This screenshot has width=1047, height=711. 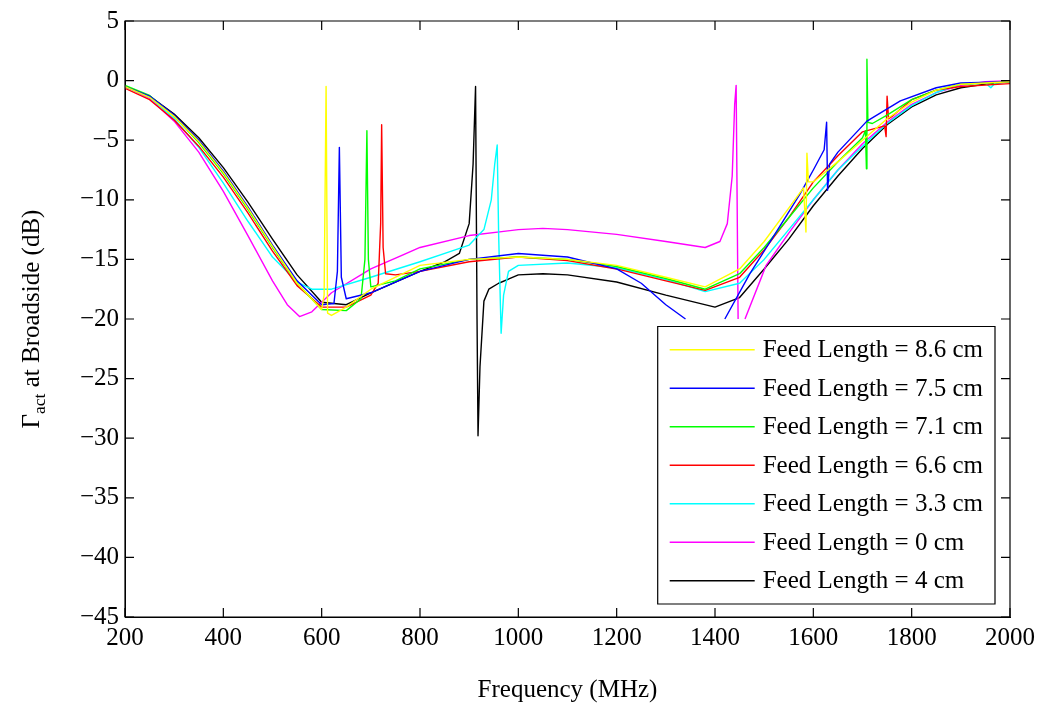 What do you see at coordinates (863, 541) in the screenshot?
I see `legend-label: Feed Length = 0 cm` at bounding box center [863, 541].